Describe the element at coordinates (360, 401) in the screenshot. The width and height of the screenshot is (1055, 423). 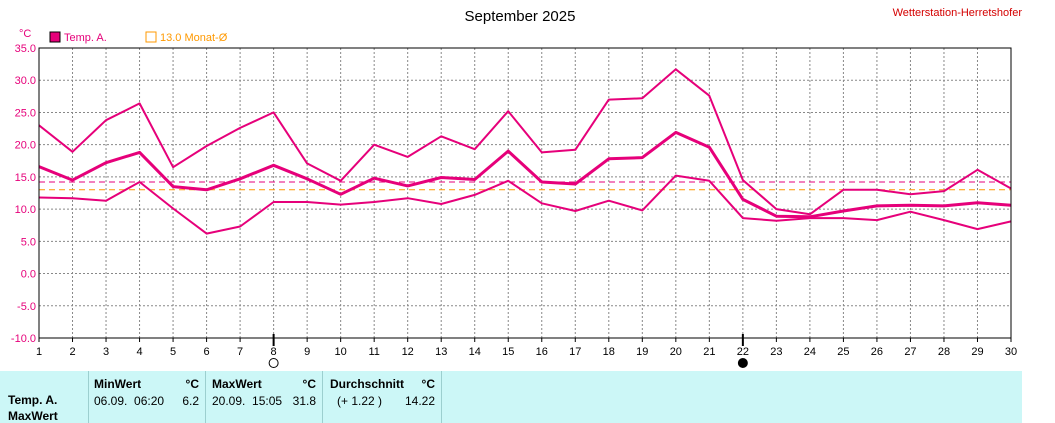
I see `avg-delta: (+ 1.22 )` at that location.